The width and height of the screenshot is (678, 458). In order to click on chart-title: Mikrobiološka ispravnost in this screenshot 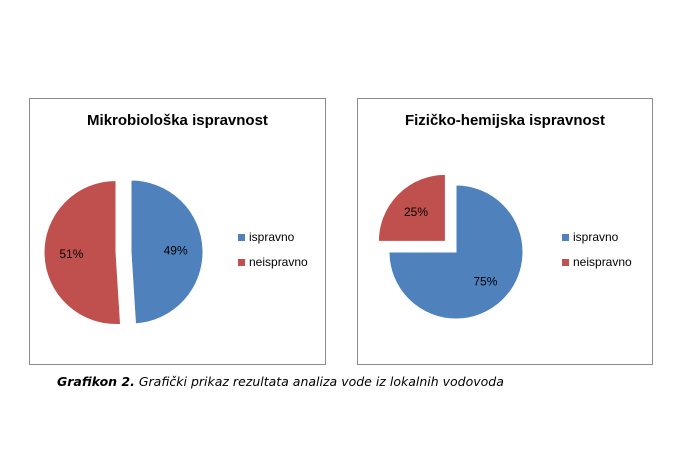, I will do `click(177, 120)`.